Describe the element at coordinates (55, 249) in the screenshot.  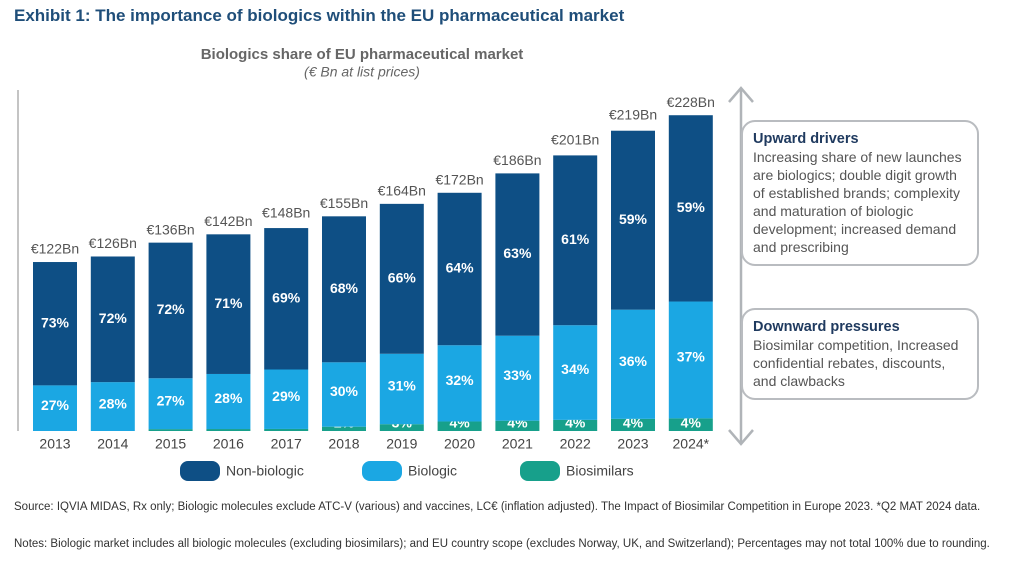
I see `total-label: €122Bn` at that location.